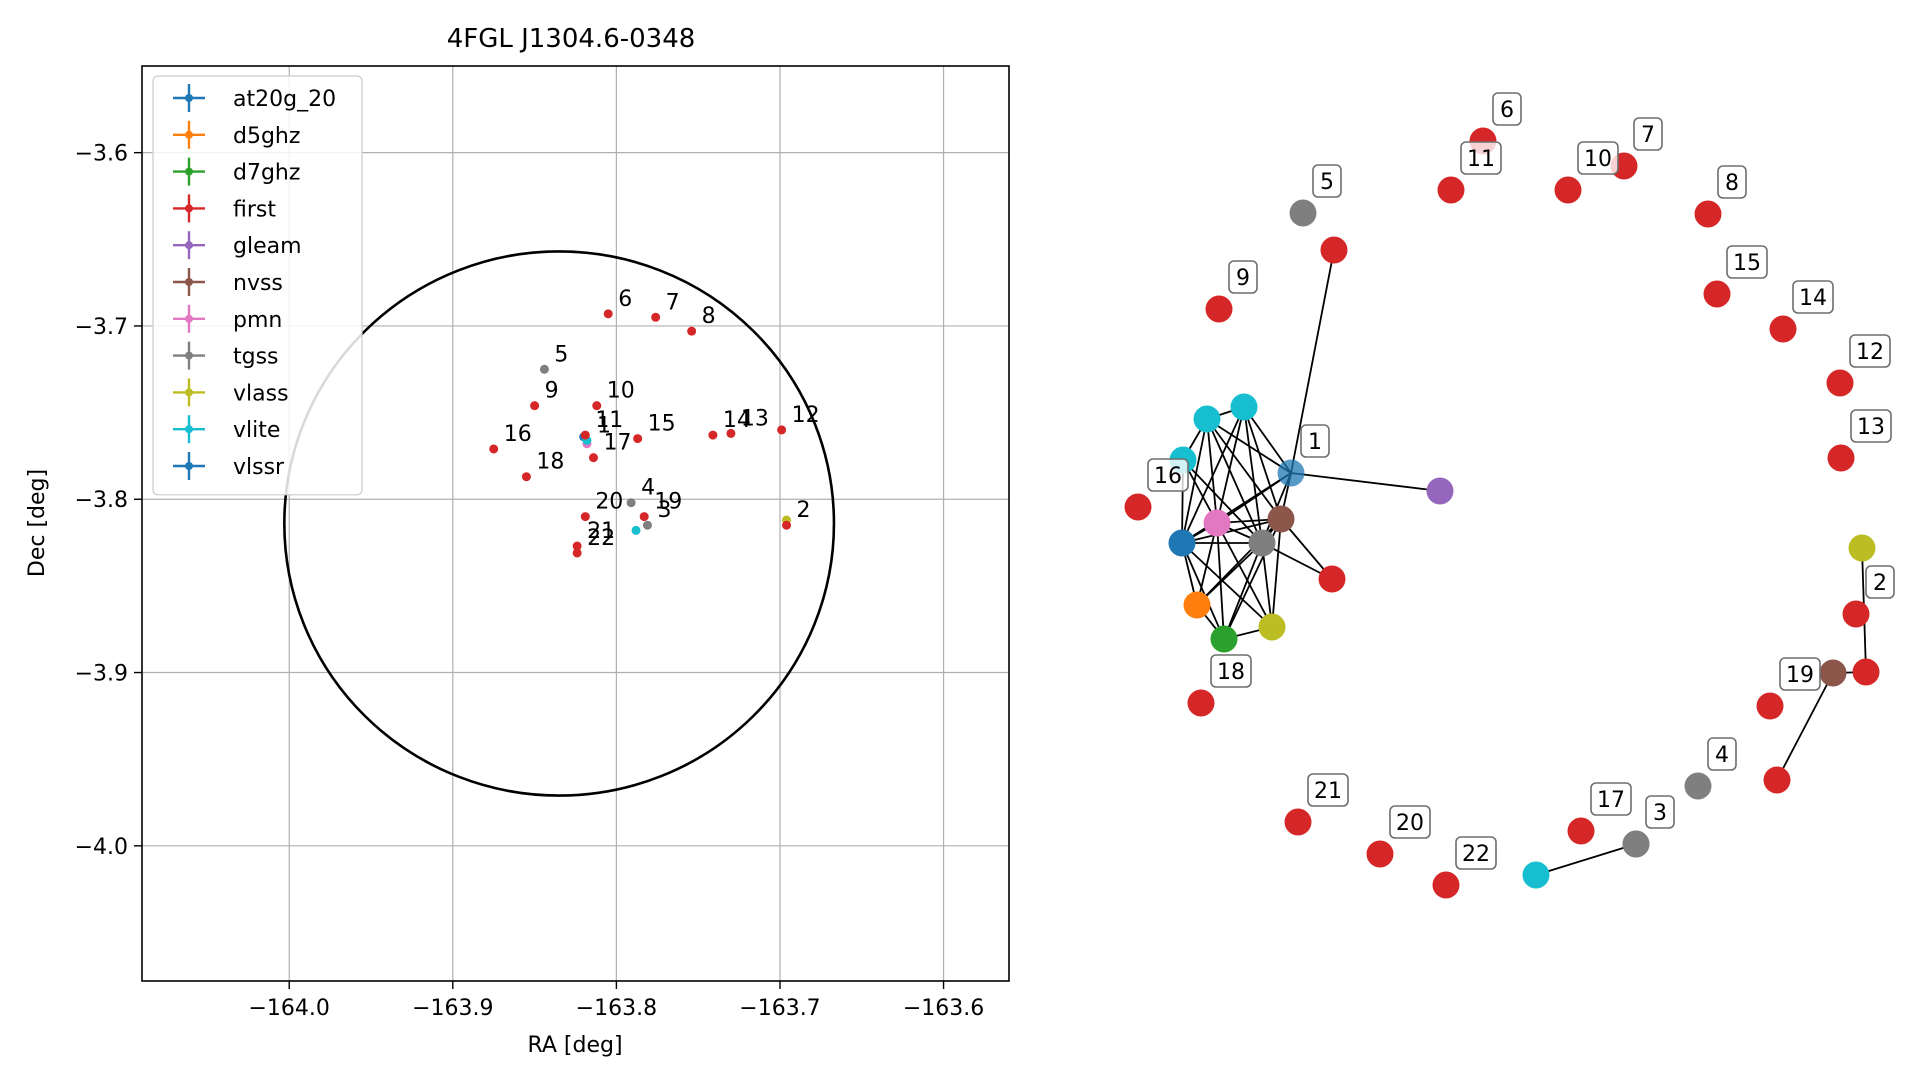  What do you see at coordinates (452, 1008) in the screenshot?
I see `x-tick-label: −163.9` at bounding box center [452, 1008].